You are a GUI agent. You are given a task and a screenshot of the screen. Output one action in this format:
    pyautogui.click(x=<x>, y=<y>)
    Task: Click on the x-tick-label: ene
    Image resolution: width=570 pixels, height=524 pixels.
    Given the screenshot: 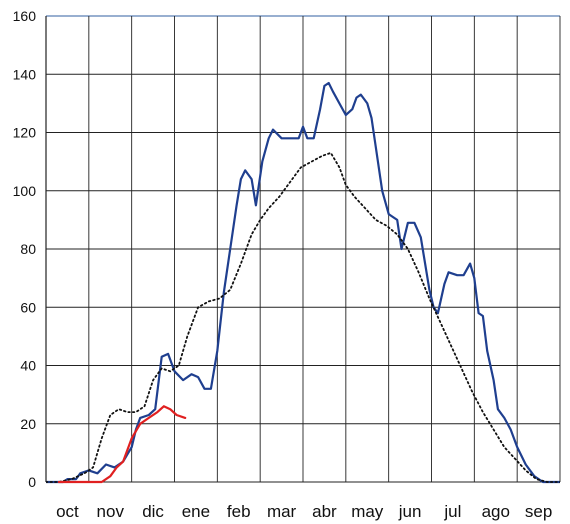 What is the action you would take?
    pyautogui.click(x=196, y=511)
    